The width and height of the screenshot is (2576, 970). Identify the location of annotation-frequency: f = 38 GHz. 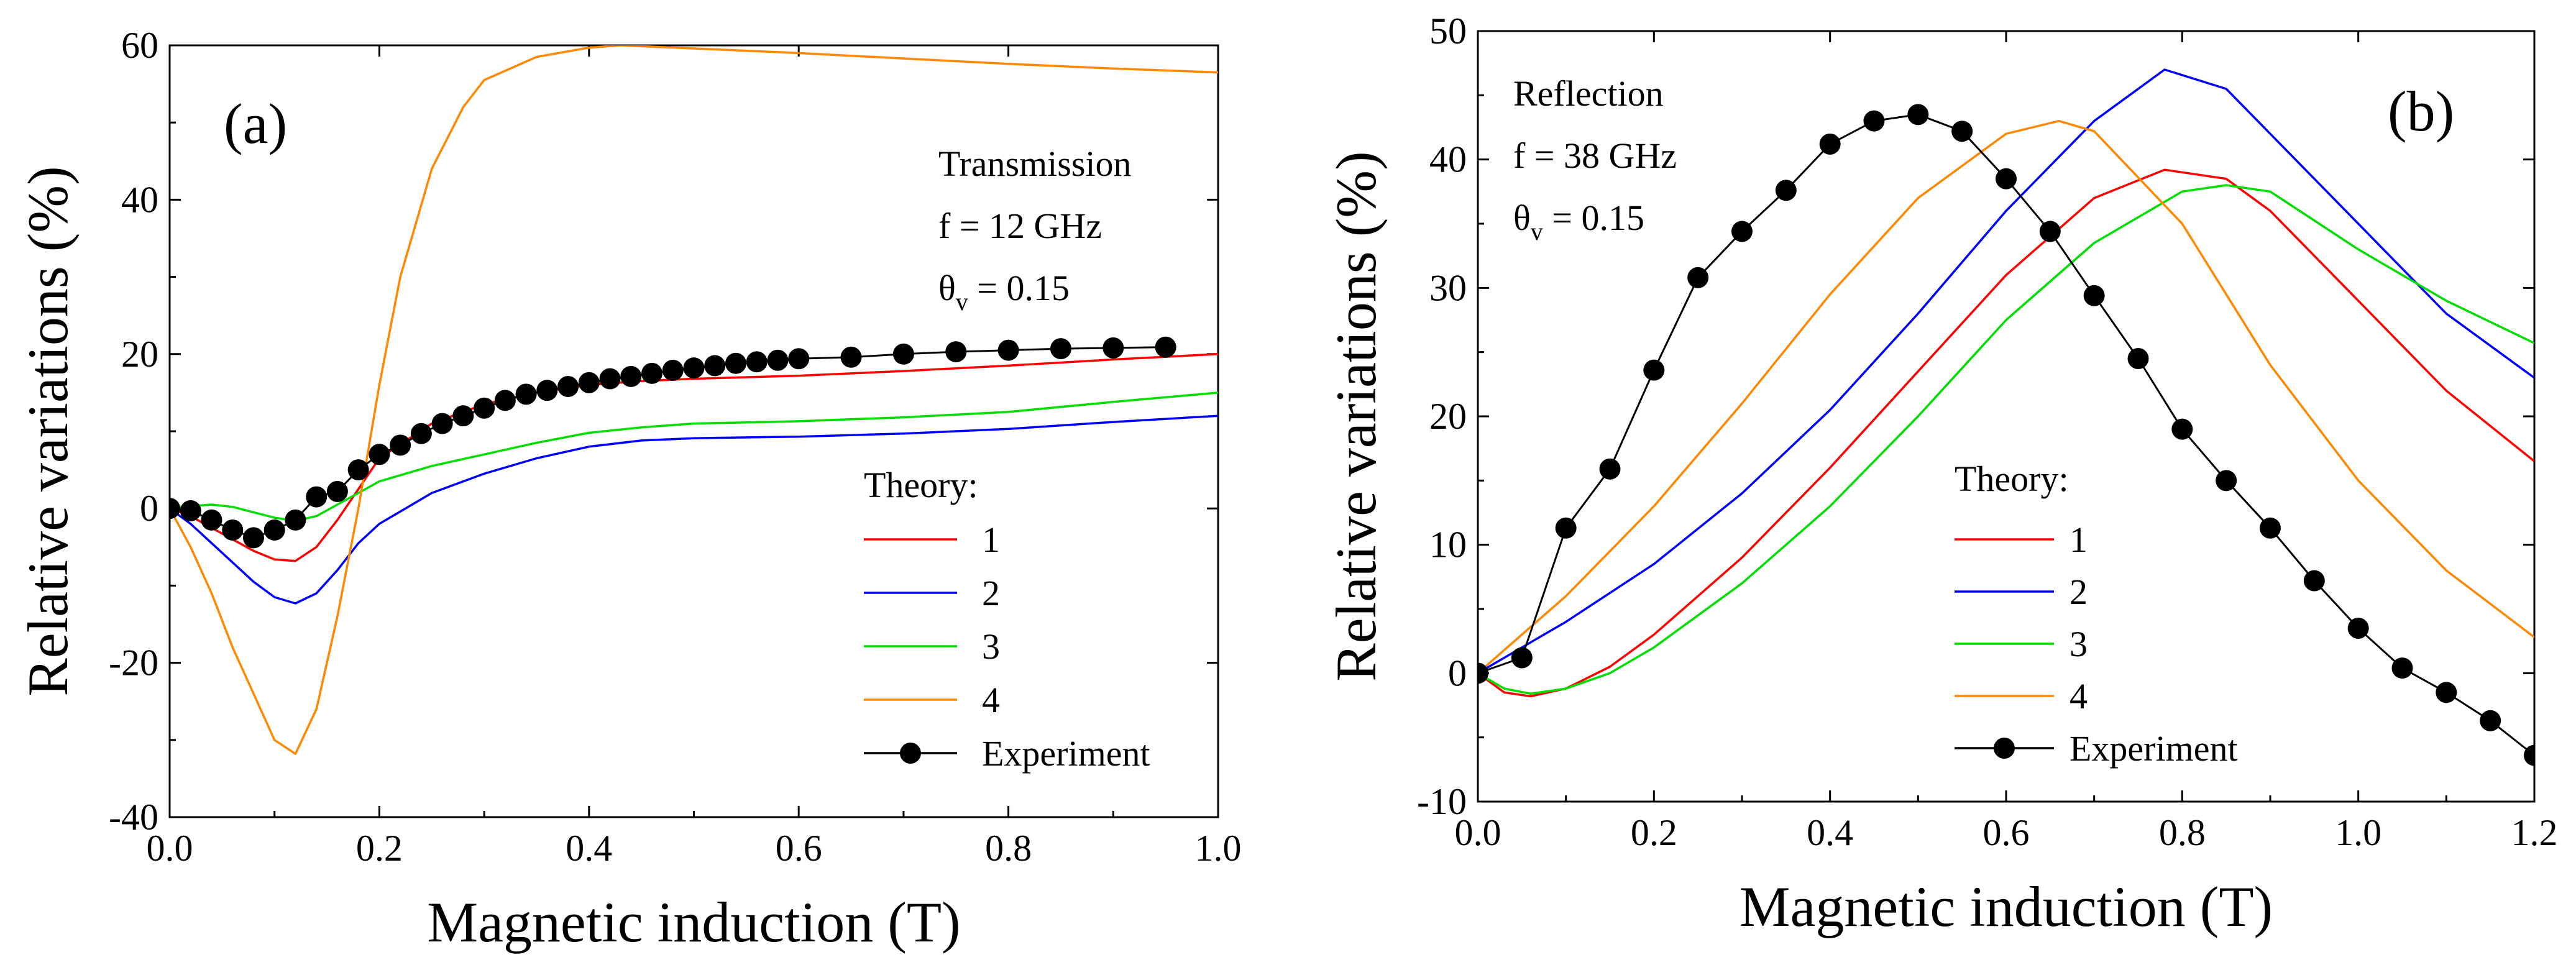
(1595, 155).